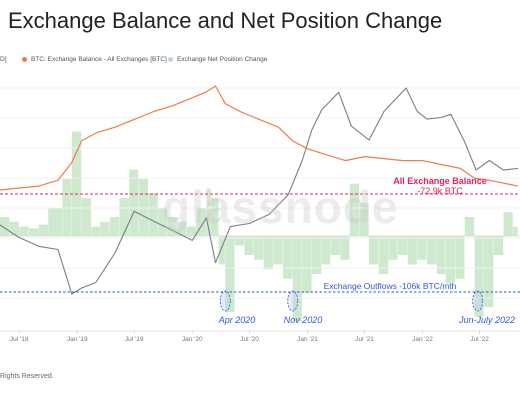 The height and width of the screenshot is (400, 520). What do you see at coordinates (222, 59) in the screenshot?
I see `legend-netpos-label: Exchange Net Position Change` at bounding box center [222, 59].